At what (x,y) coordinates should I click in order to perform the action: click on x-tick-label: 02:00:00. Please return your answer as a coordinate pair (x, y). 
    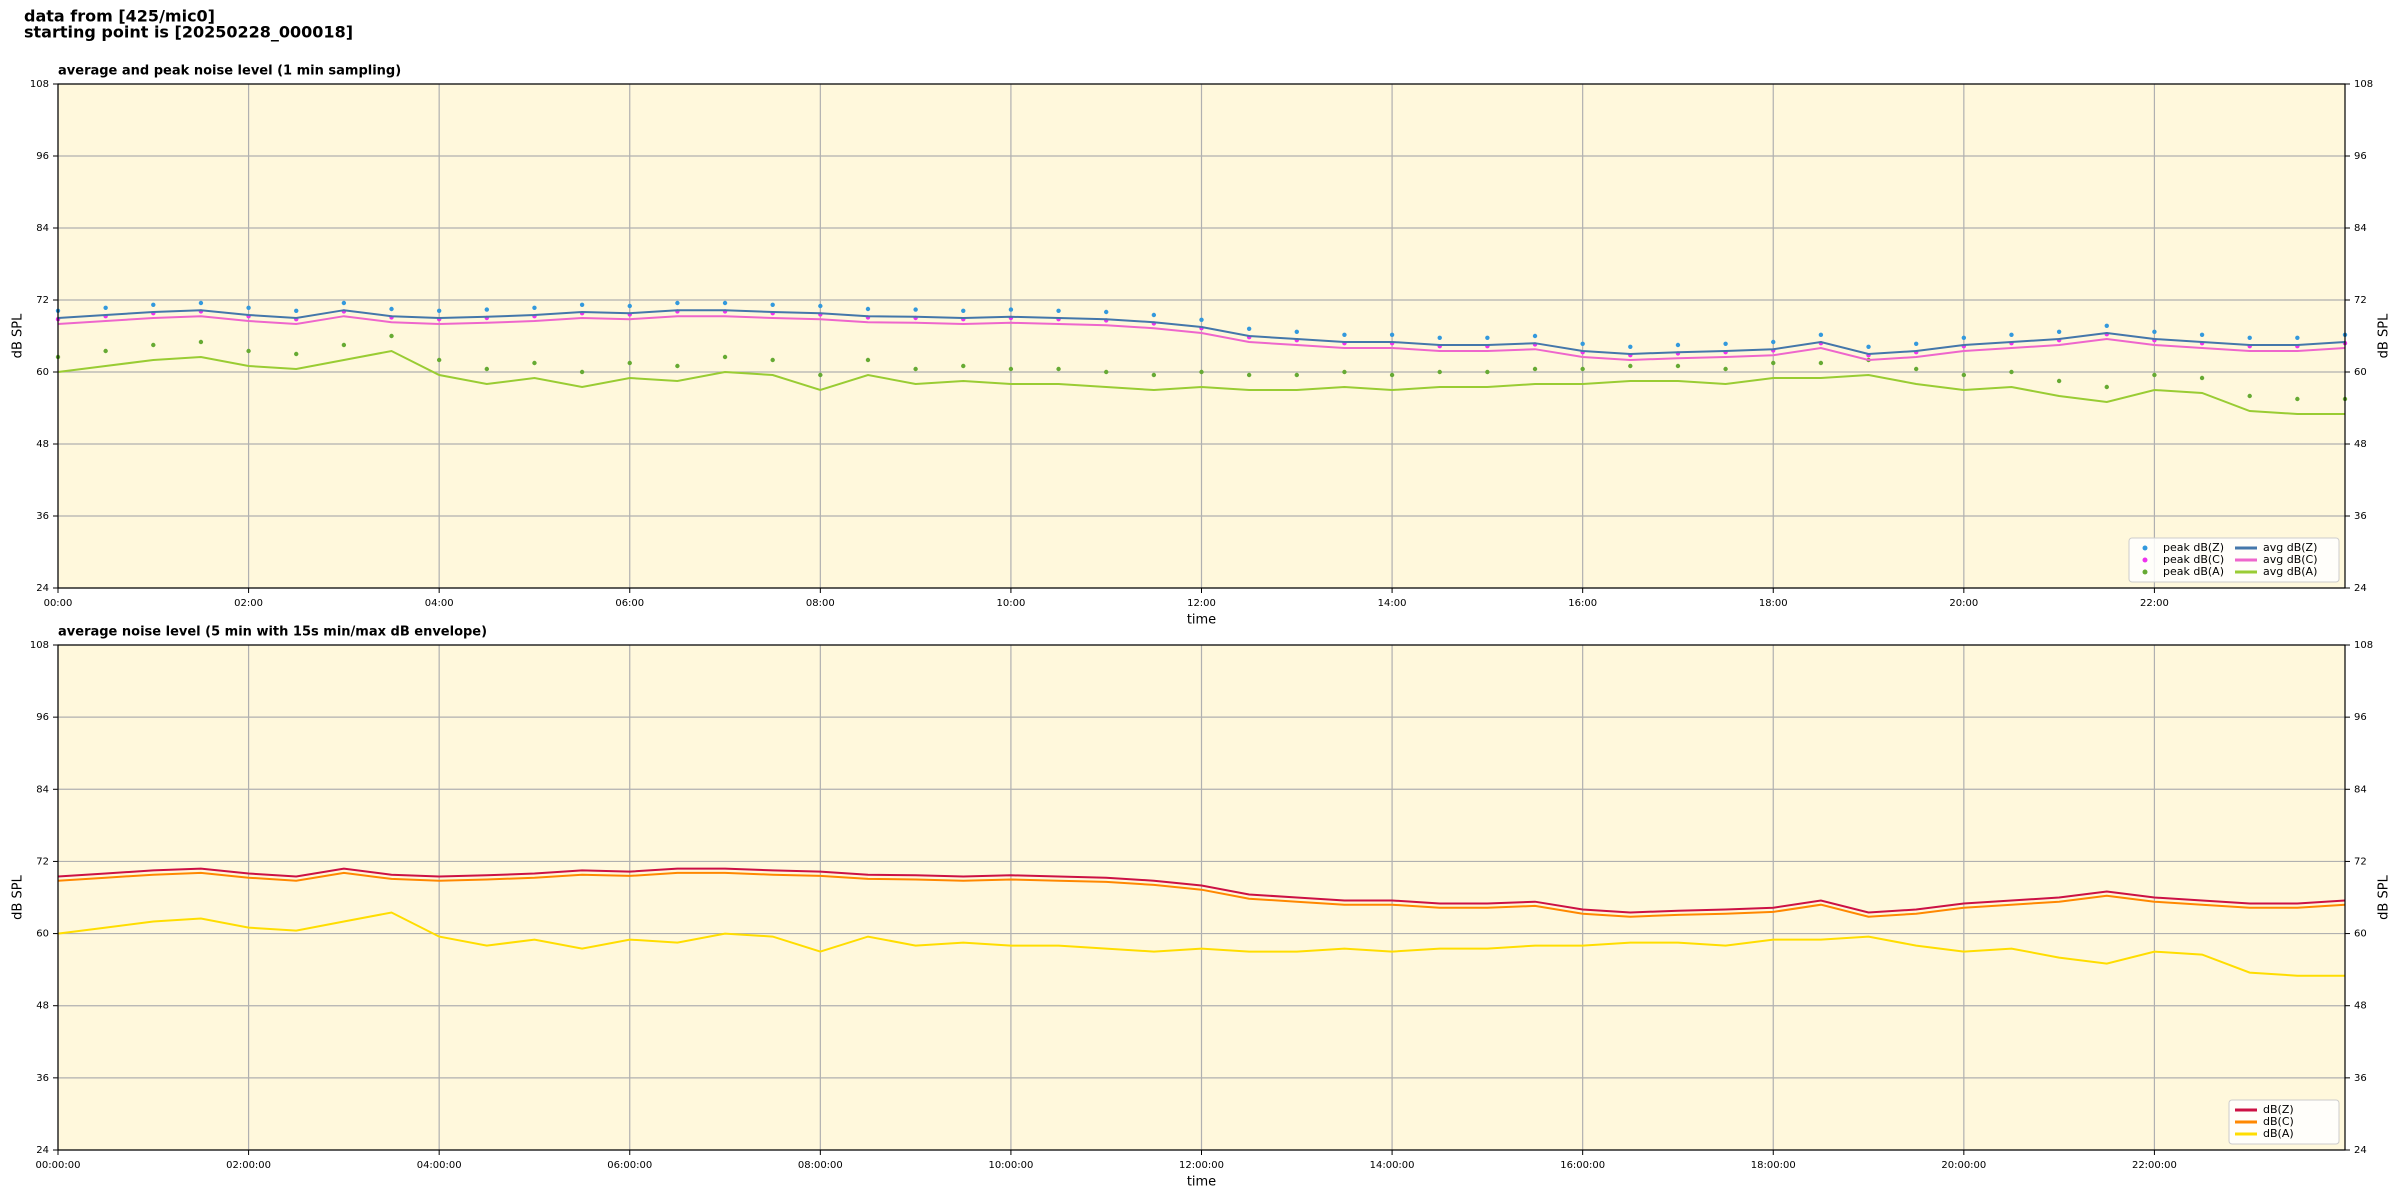
    Looking at the image, I should click on (248, 1165).